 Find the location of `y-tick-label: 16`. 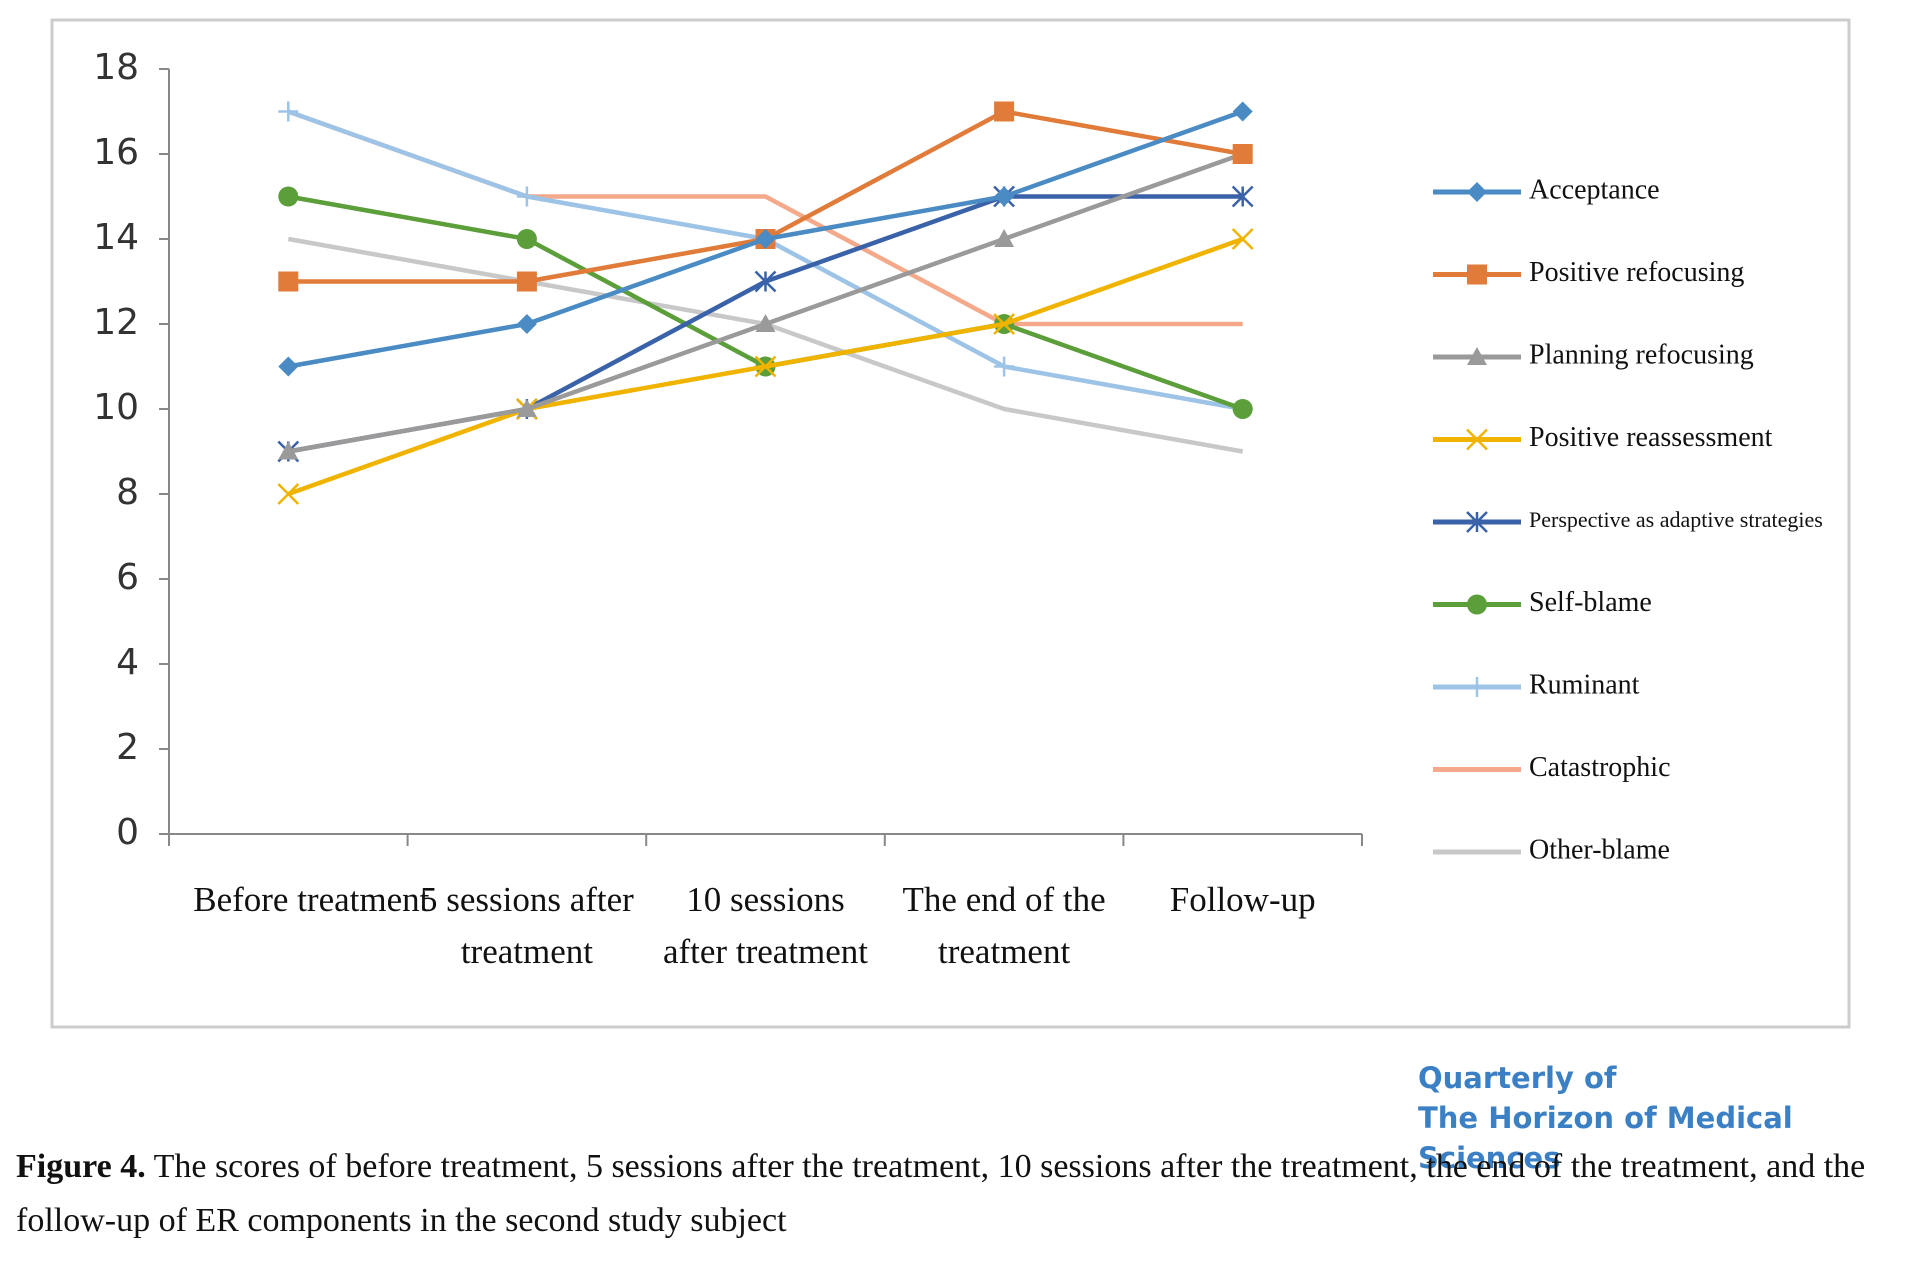

y-tick-label: 16 is located at coordinates (116, 152).